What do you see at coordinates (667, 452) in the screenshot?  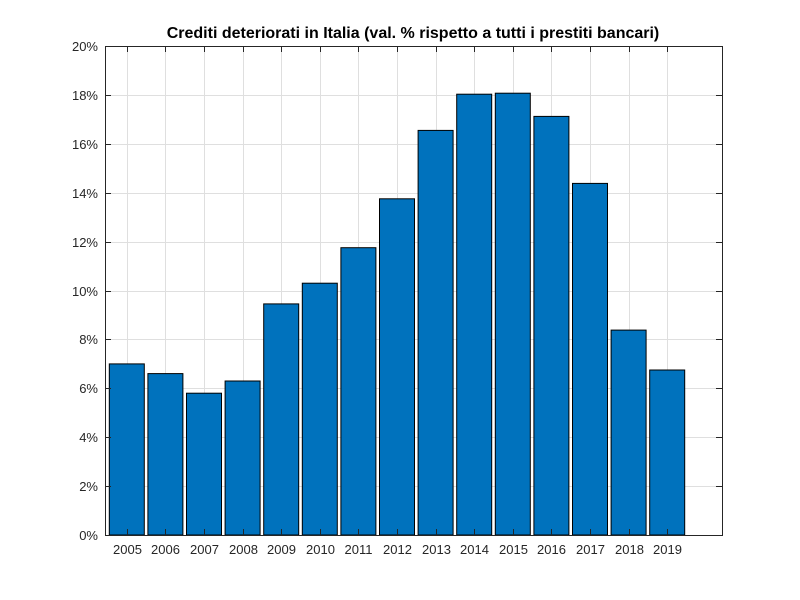 I see `bar-2019` at bounding box center [667, 452].